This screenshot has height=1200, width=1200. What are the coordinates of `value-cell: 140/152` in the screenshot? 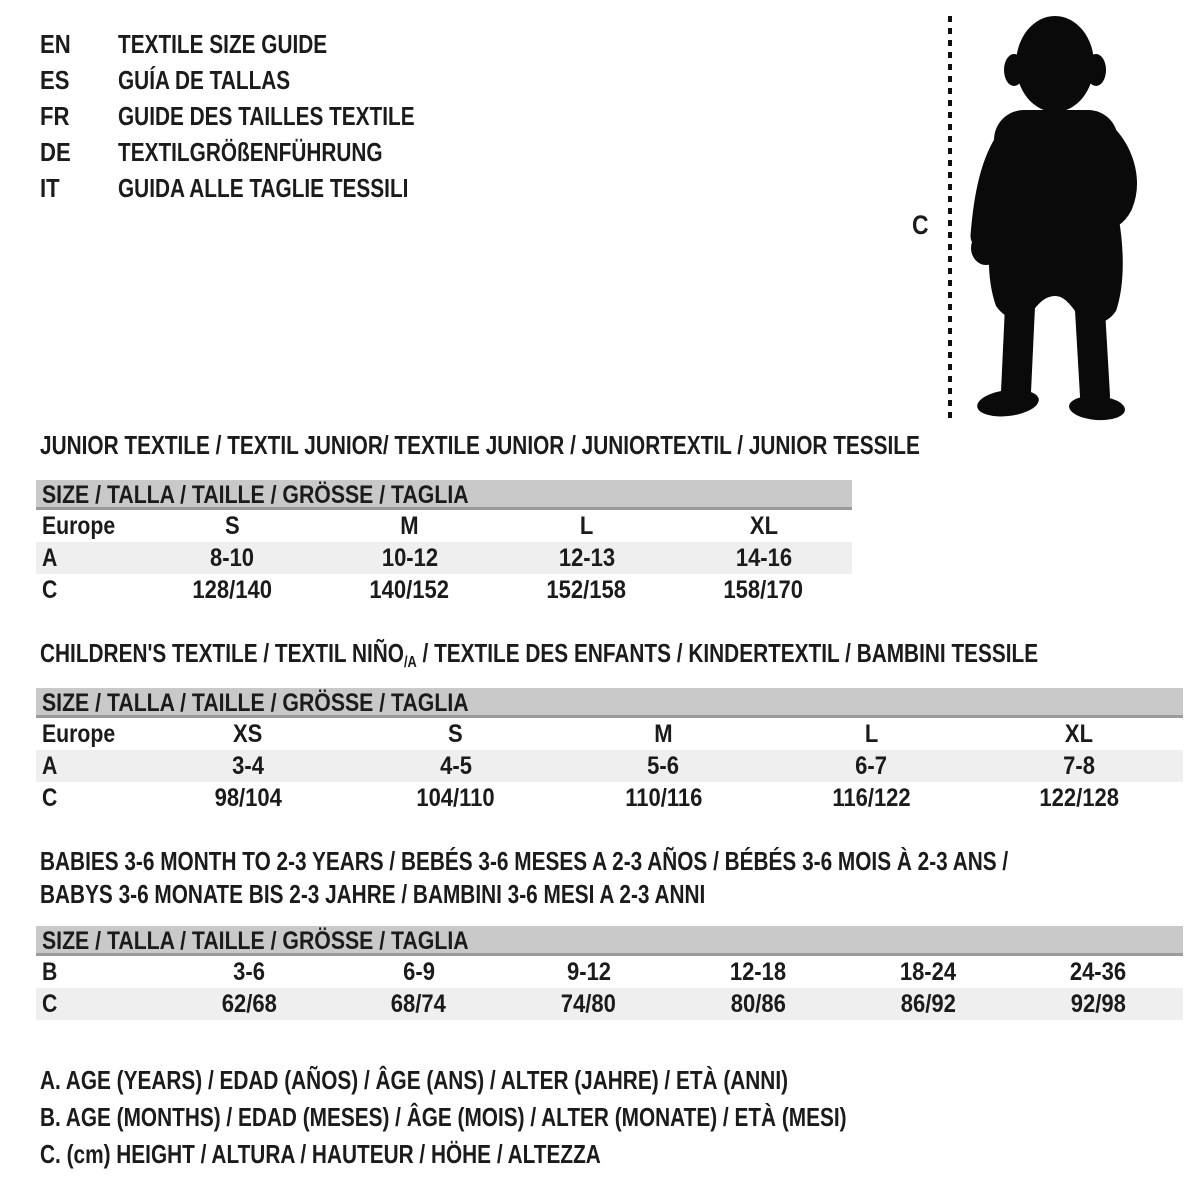 It's located at (409, 590).